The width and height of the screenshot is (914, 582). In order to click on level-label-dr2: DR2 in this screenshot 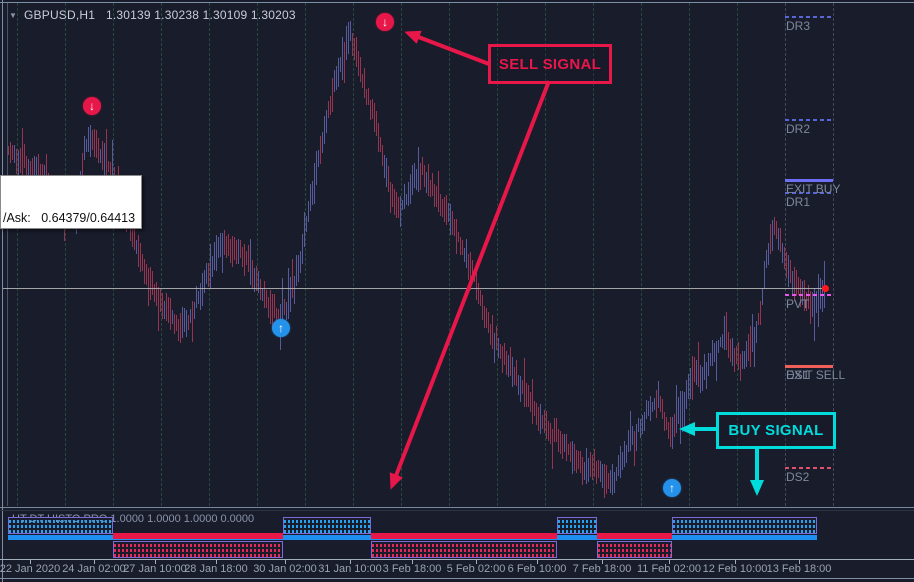, I will do `click(798, 129)`.